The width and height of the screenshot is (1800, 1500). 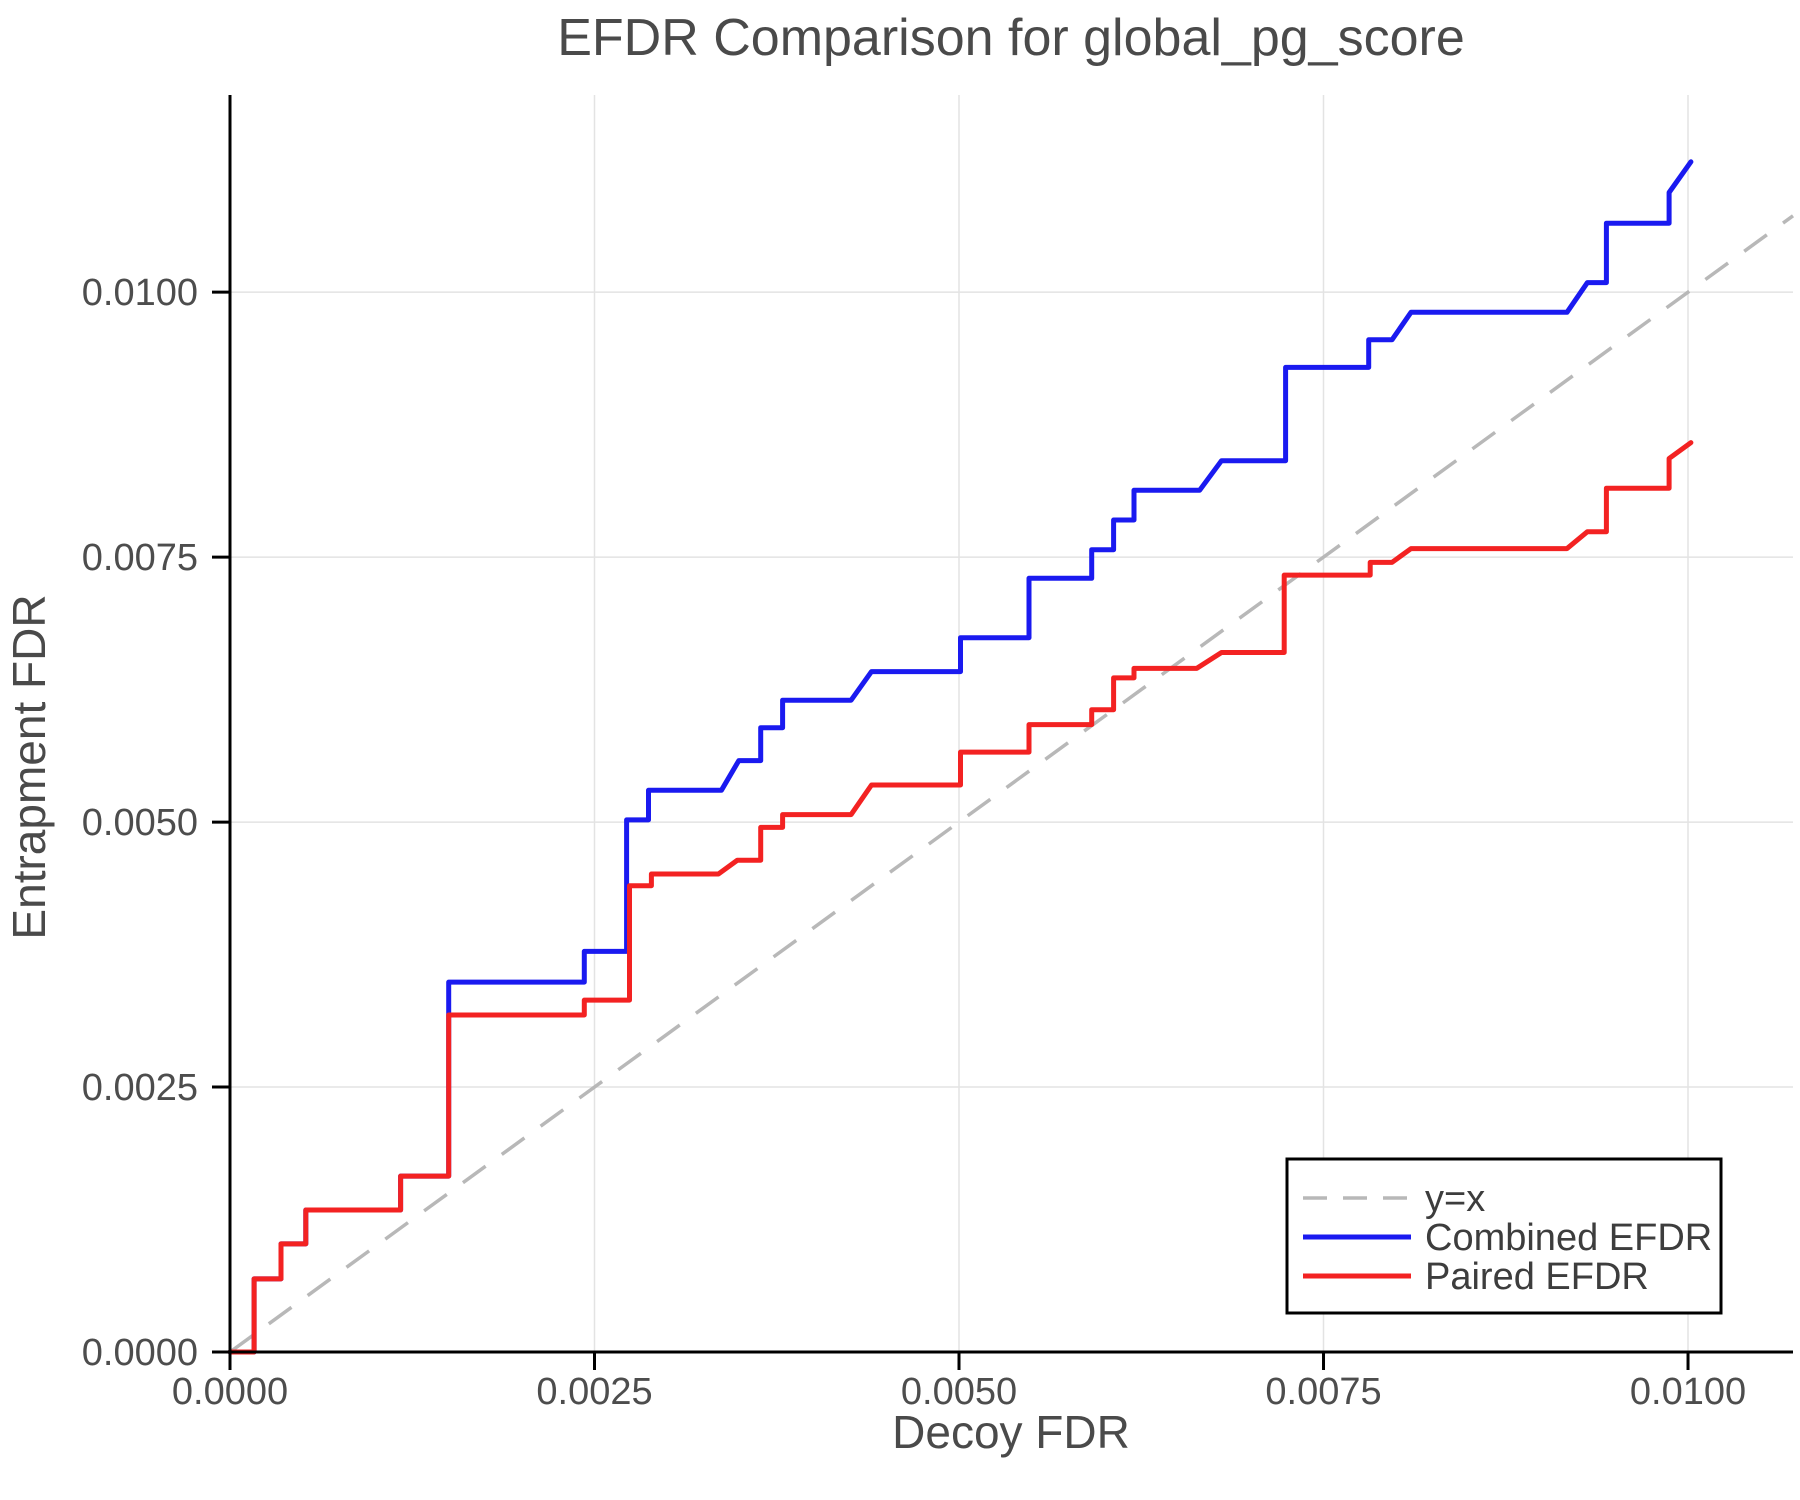 What do you see at coordinates (29, 766) in the screenshot?
I see `y-axis-label: Entrapment FDR` at bounding box center [29, 766].